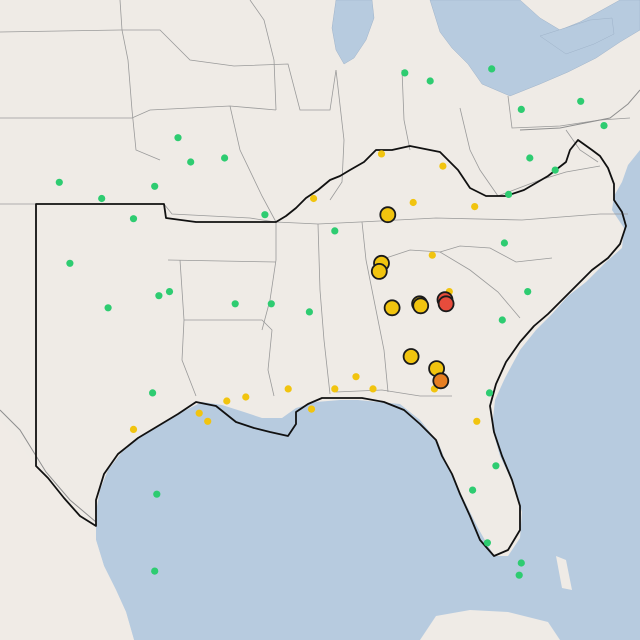 The width and height of the screenshot is (640, 640). Describe the element at coordinates (353, 32) in the screenshot. I see `lake-michigan` at that location.